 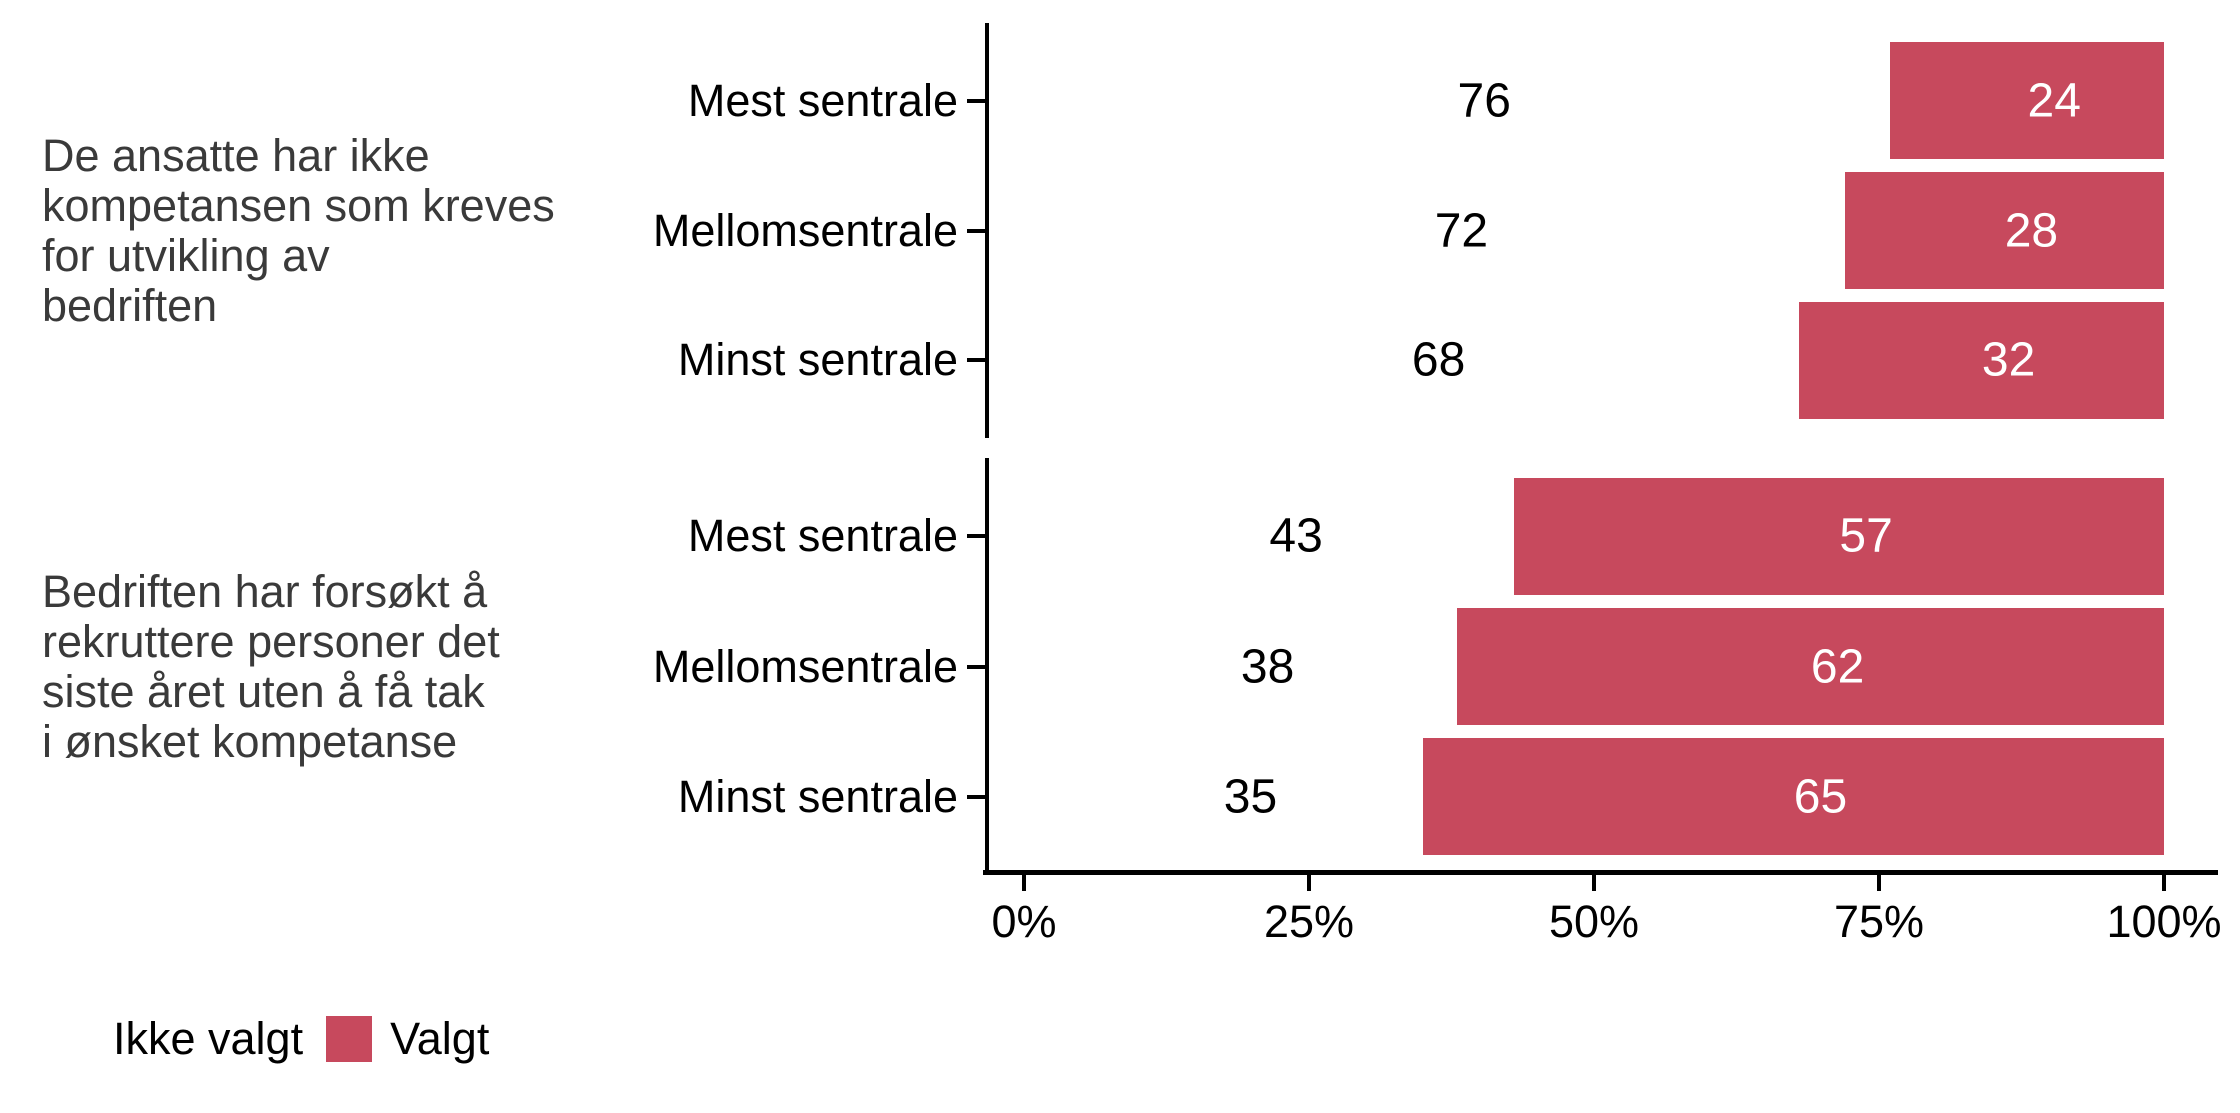 What do you see at coordinates (1879, 921) in the screenshot?
I see `x-axis-tick-label: 75%` at bounding box center [1879, 921].